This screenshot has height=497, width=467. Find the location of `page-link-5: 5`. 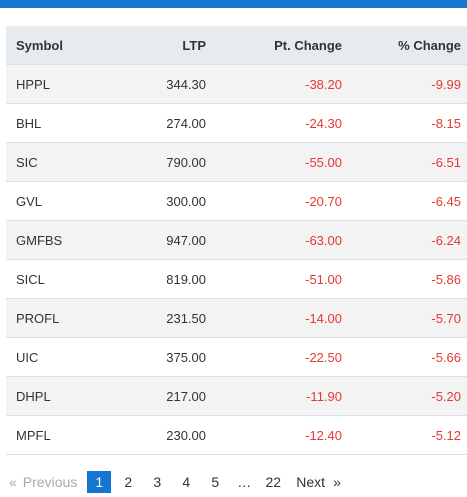

page-link-5: 5 is located at coordinates (215, 482).